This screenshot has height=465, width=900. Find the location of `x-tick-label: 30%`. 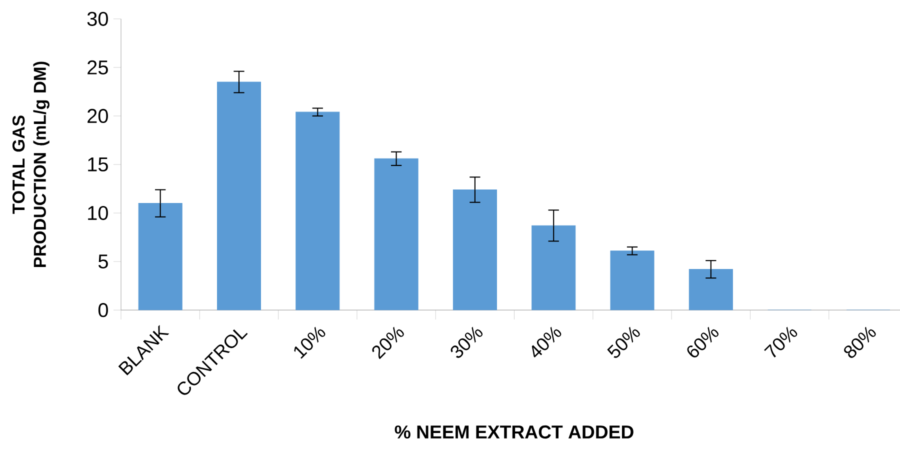

x-tick-label: 30% is located at coordinates (466, 342).